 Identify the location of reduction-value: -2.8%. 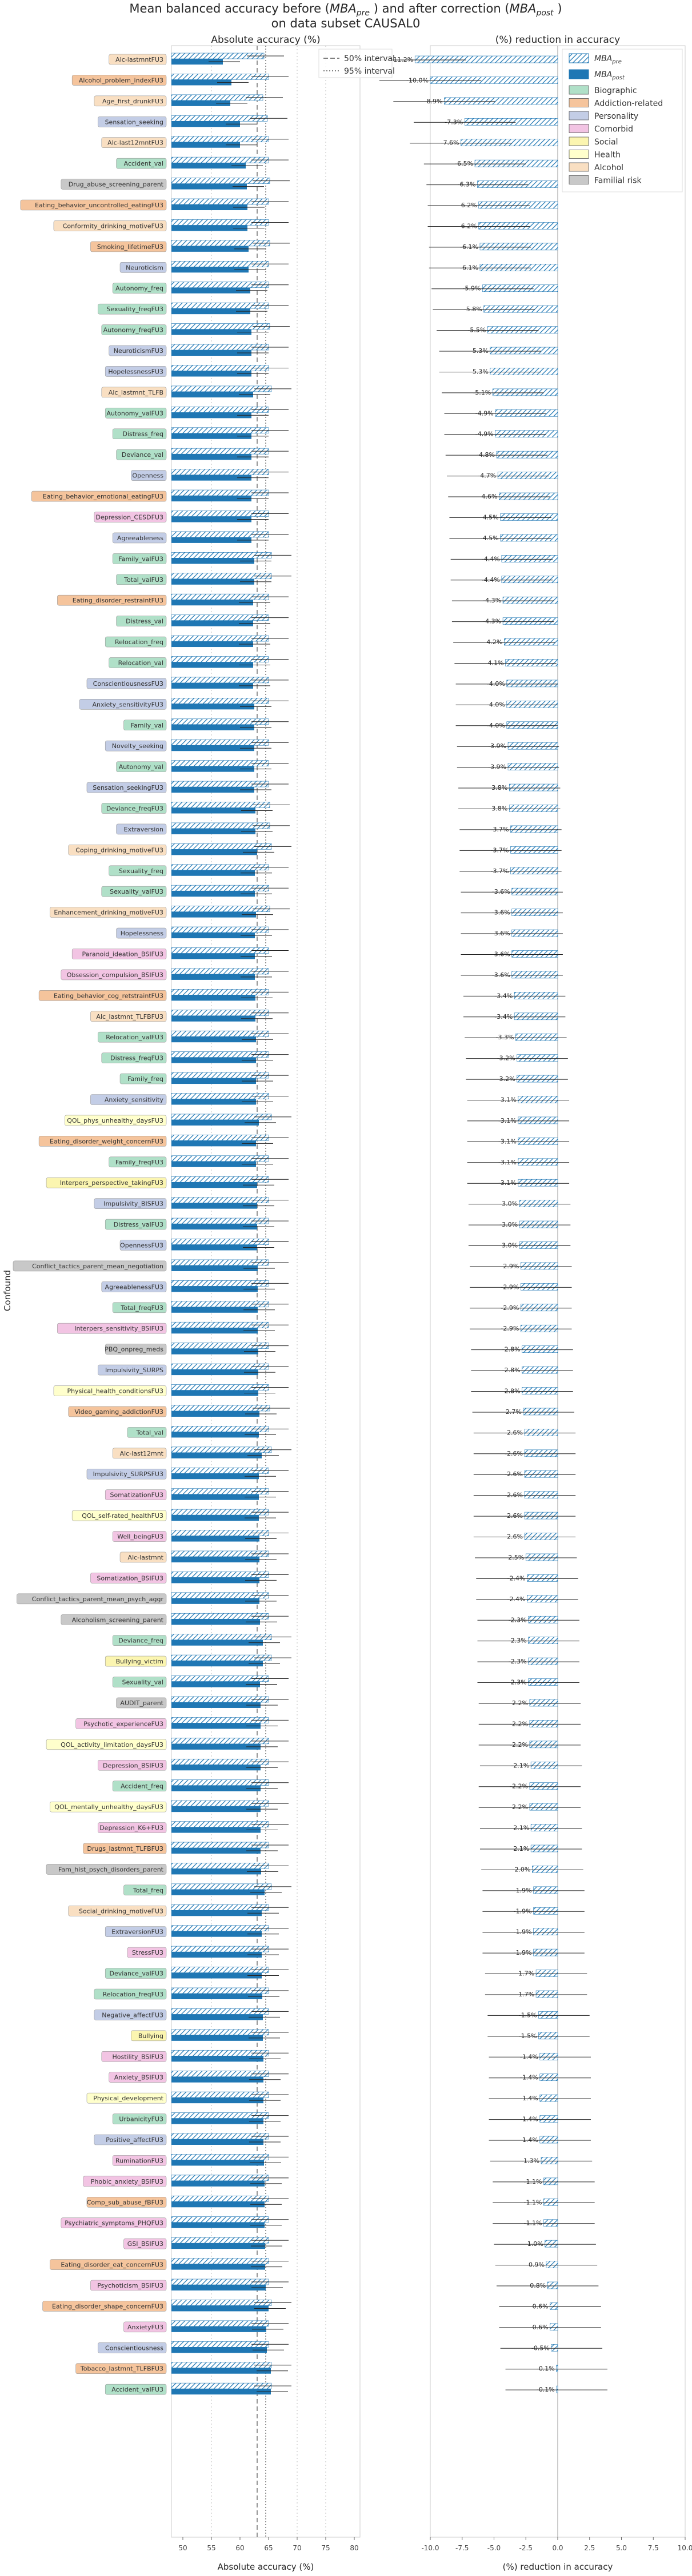
(511, 1370).